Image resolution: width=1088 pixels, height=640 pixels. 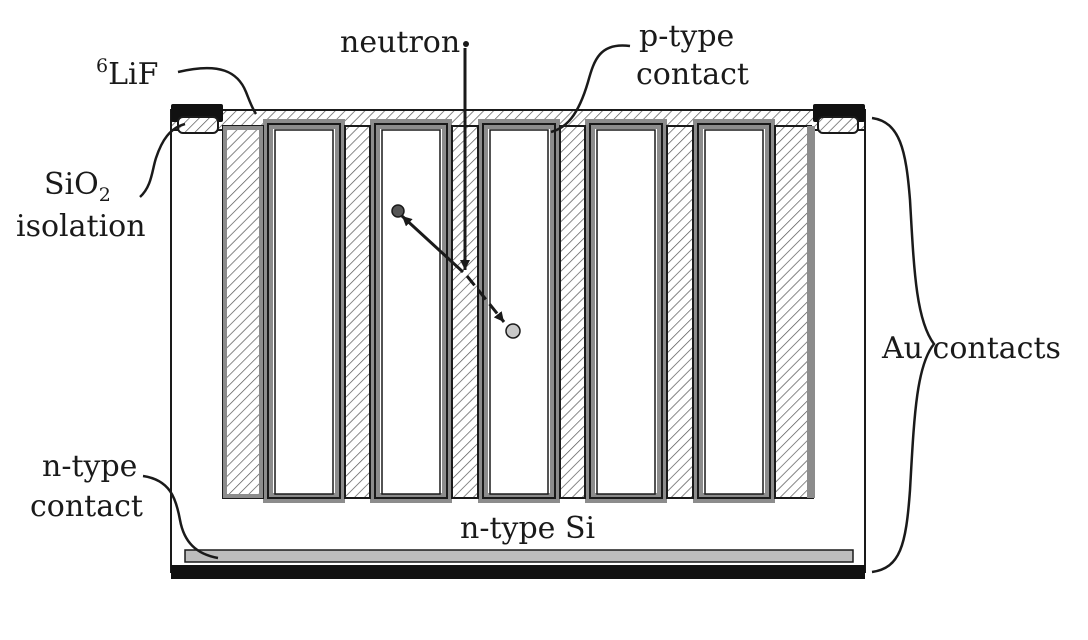 I want to click on sio2-leader, so click(x=162, y=160).